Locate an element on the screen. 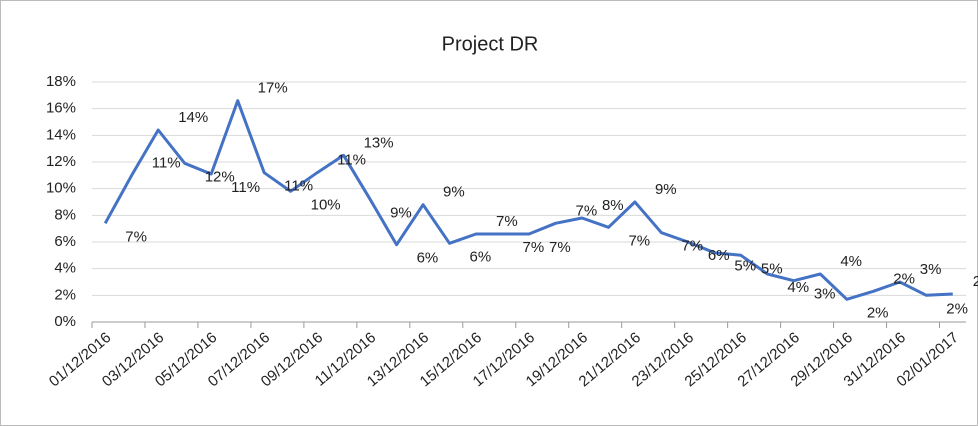 The height and width of the screenshot is (426, 978). y-tick-label: 16% is located at coordinates (61, 108).